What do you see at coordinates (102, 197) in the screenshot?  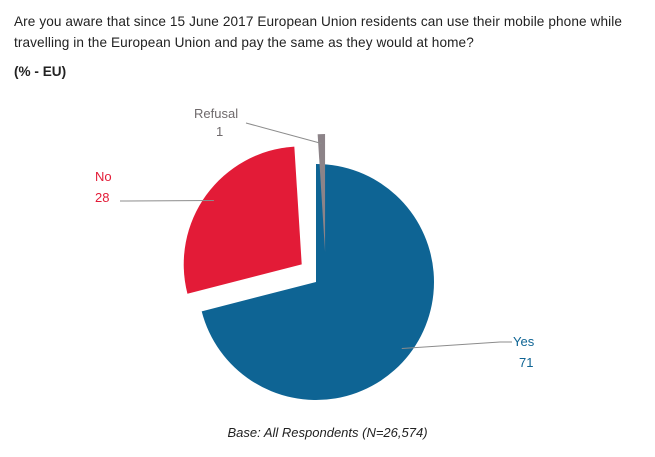 I see `slice-value-no: 28` at bounding box center [102, 197].